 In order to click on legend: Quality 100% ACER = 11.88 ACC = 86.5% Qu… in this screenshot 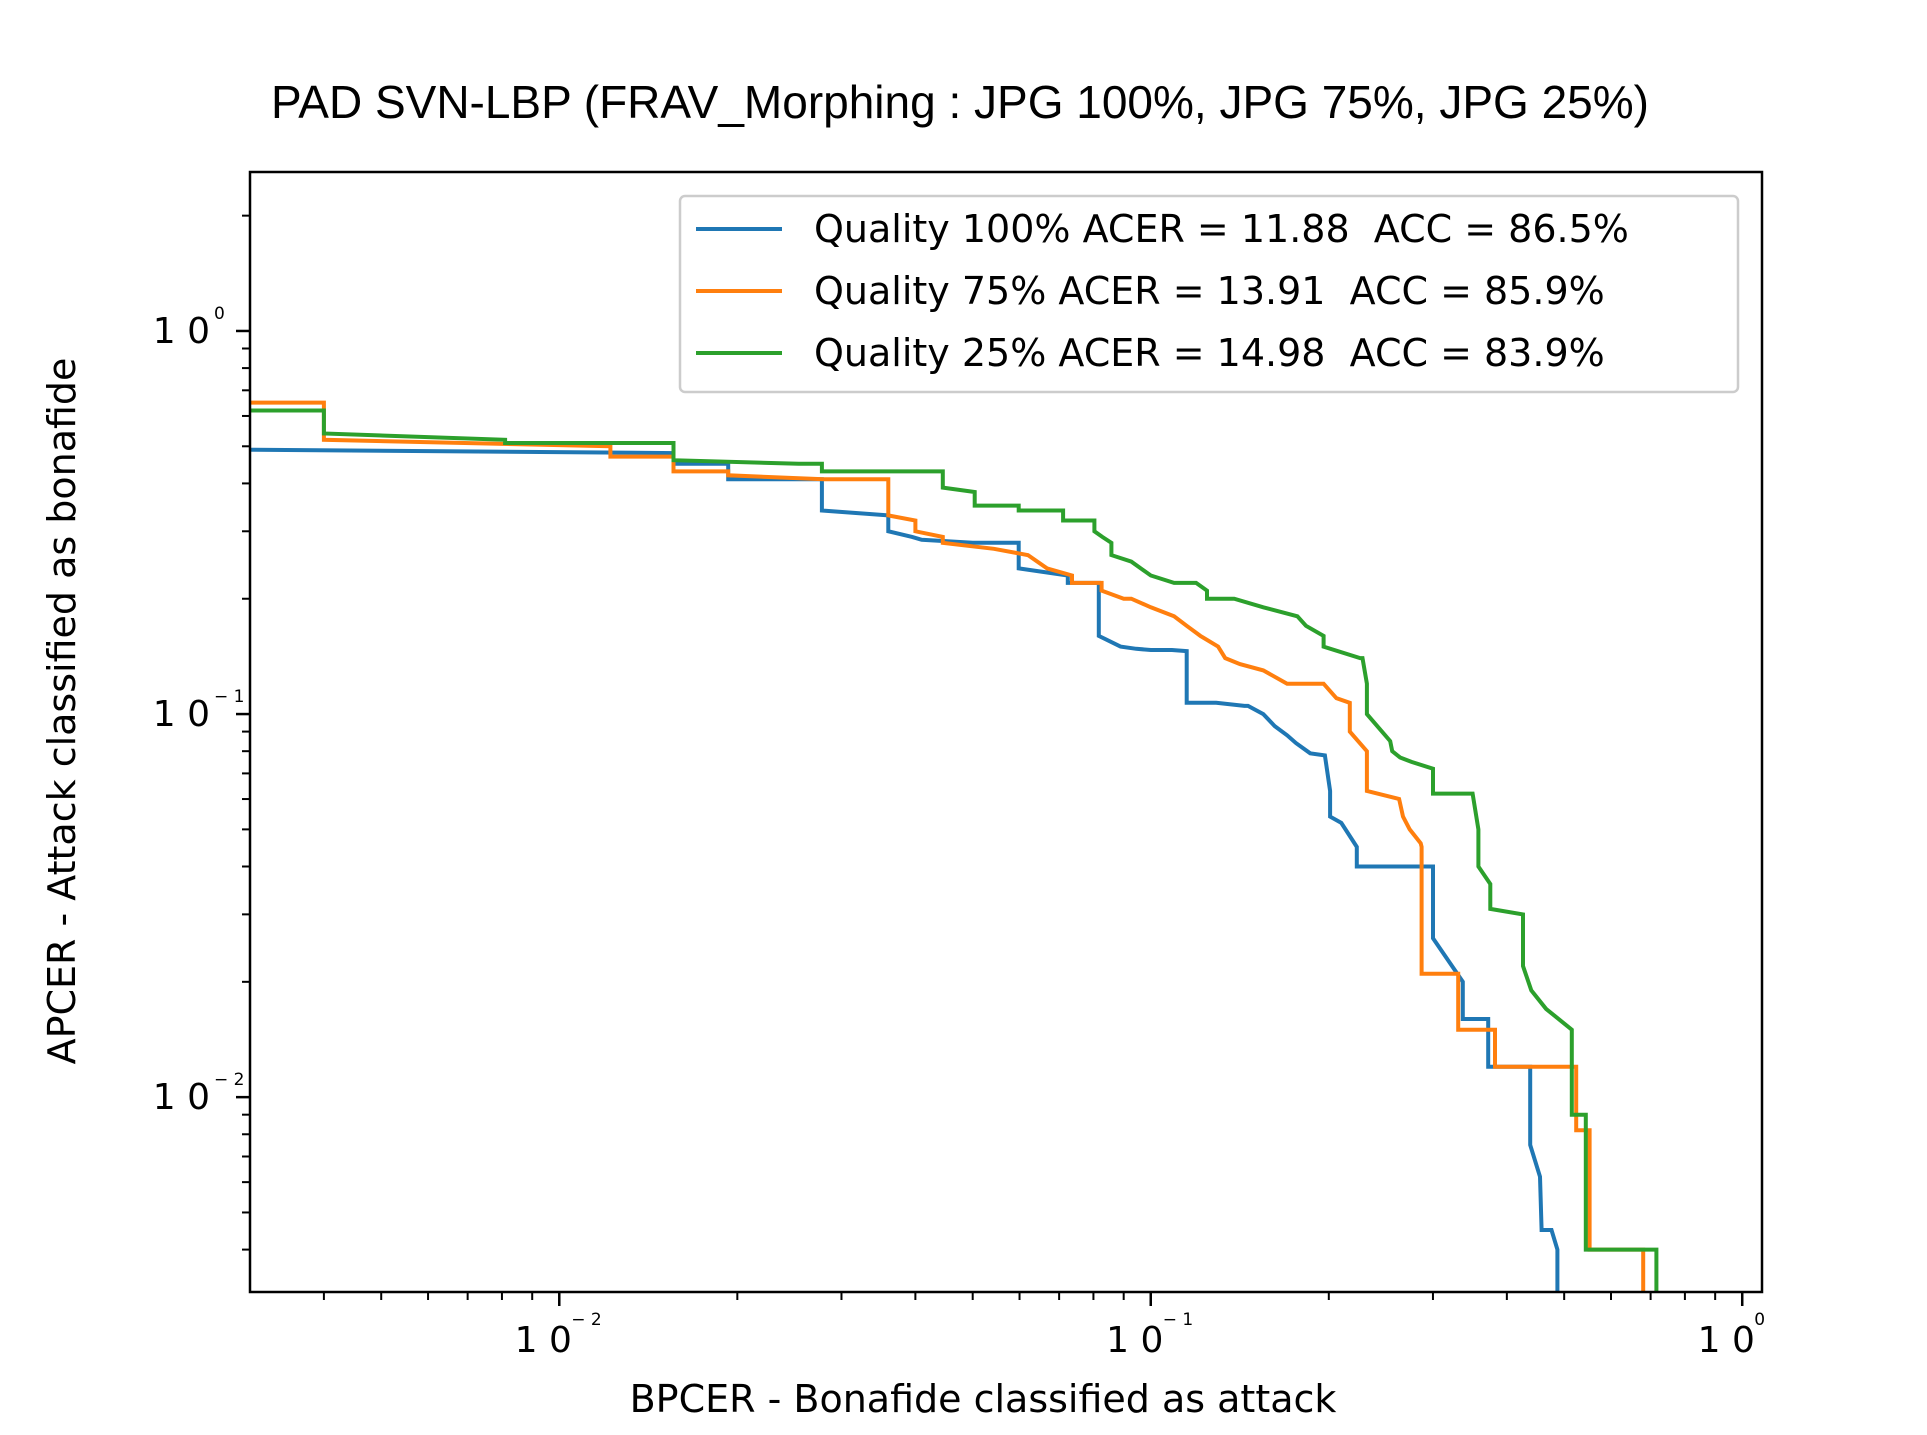, I will do `click(1209, 294)`.